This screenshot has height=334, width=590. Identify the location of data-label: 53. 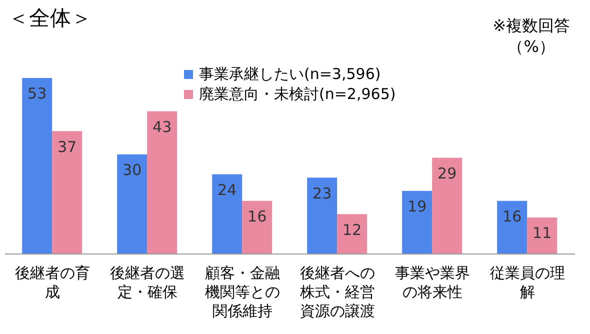
(37, 93).